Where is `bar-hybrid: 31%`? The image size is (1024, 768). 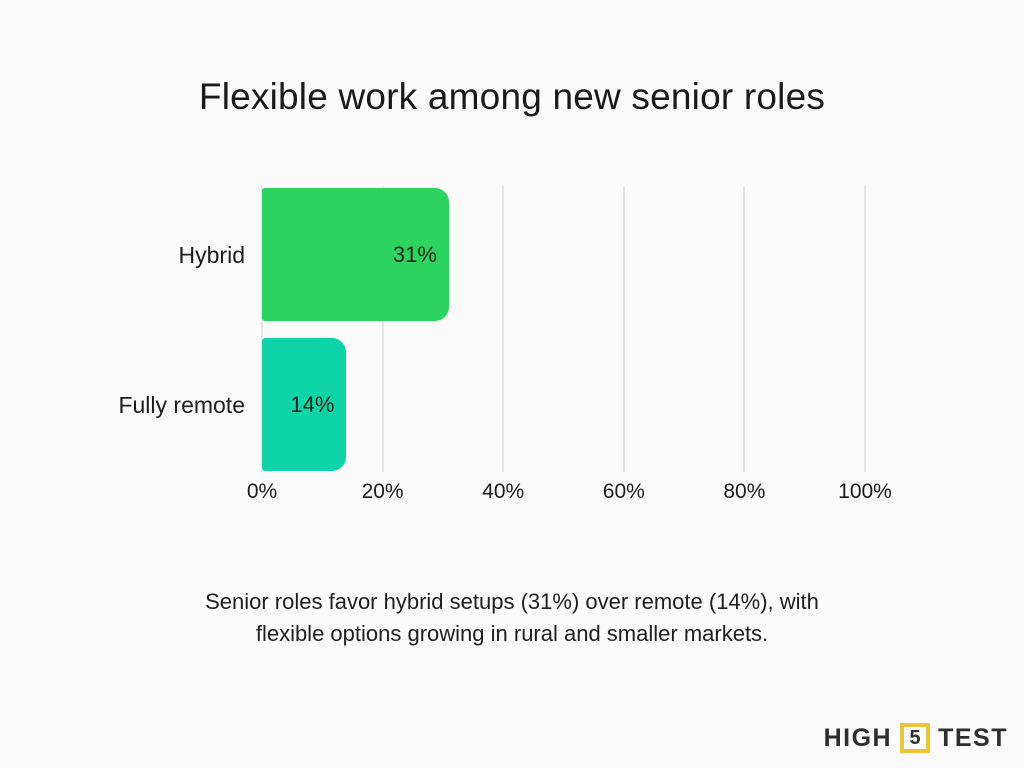 bar-hybrid: 31% is located at coordinates (355, 254).